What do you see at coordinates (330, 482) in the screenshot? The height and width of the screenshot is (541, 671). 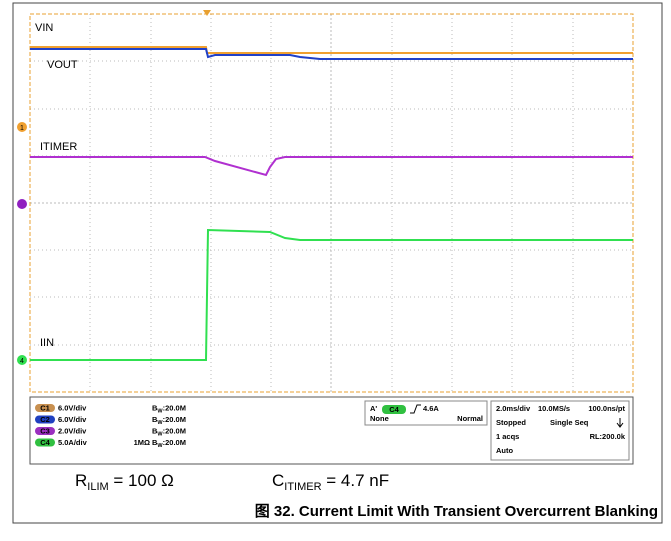 I see `annotation: CITIMER = 4.7 nF` at bounding box center [330, 482].